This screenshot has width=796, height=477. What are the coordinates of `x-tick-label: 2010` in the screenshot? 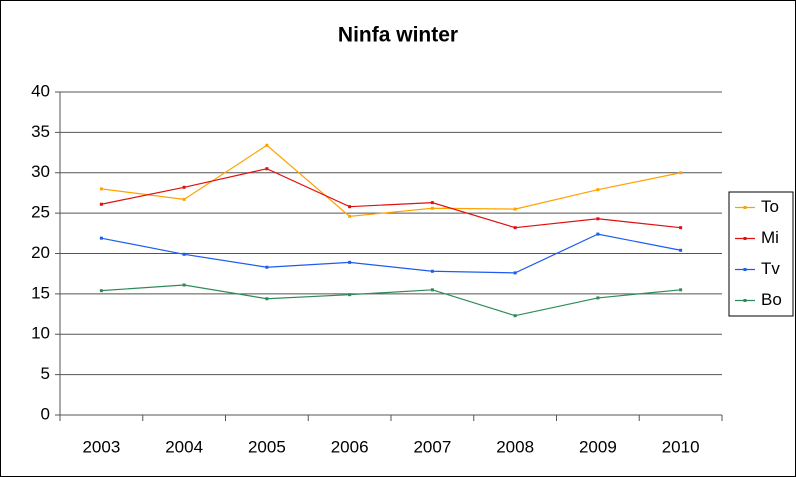 It's located at (681, 446).